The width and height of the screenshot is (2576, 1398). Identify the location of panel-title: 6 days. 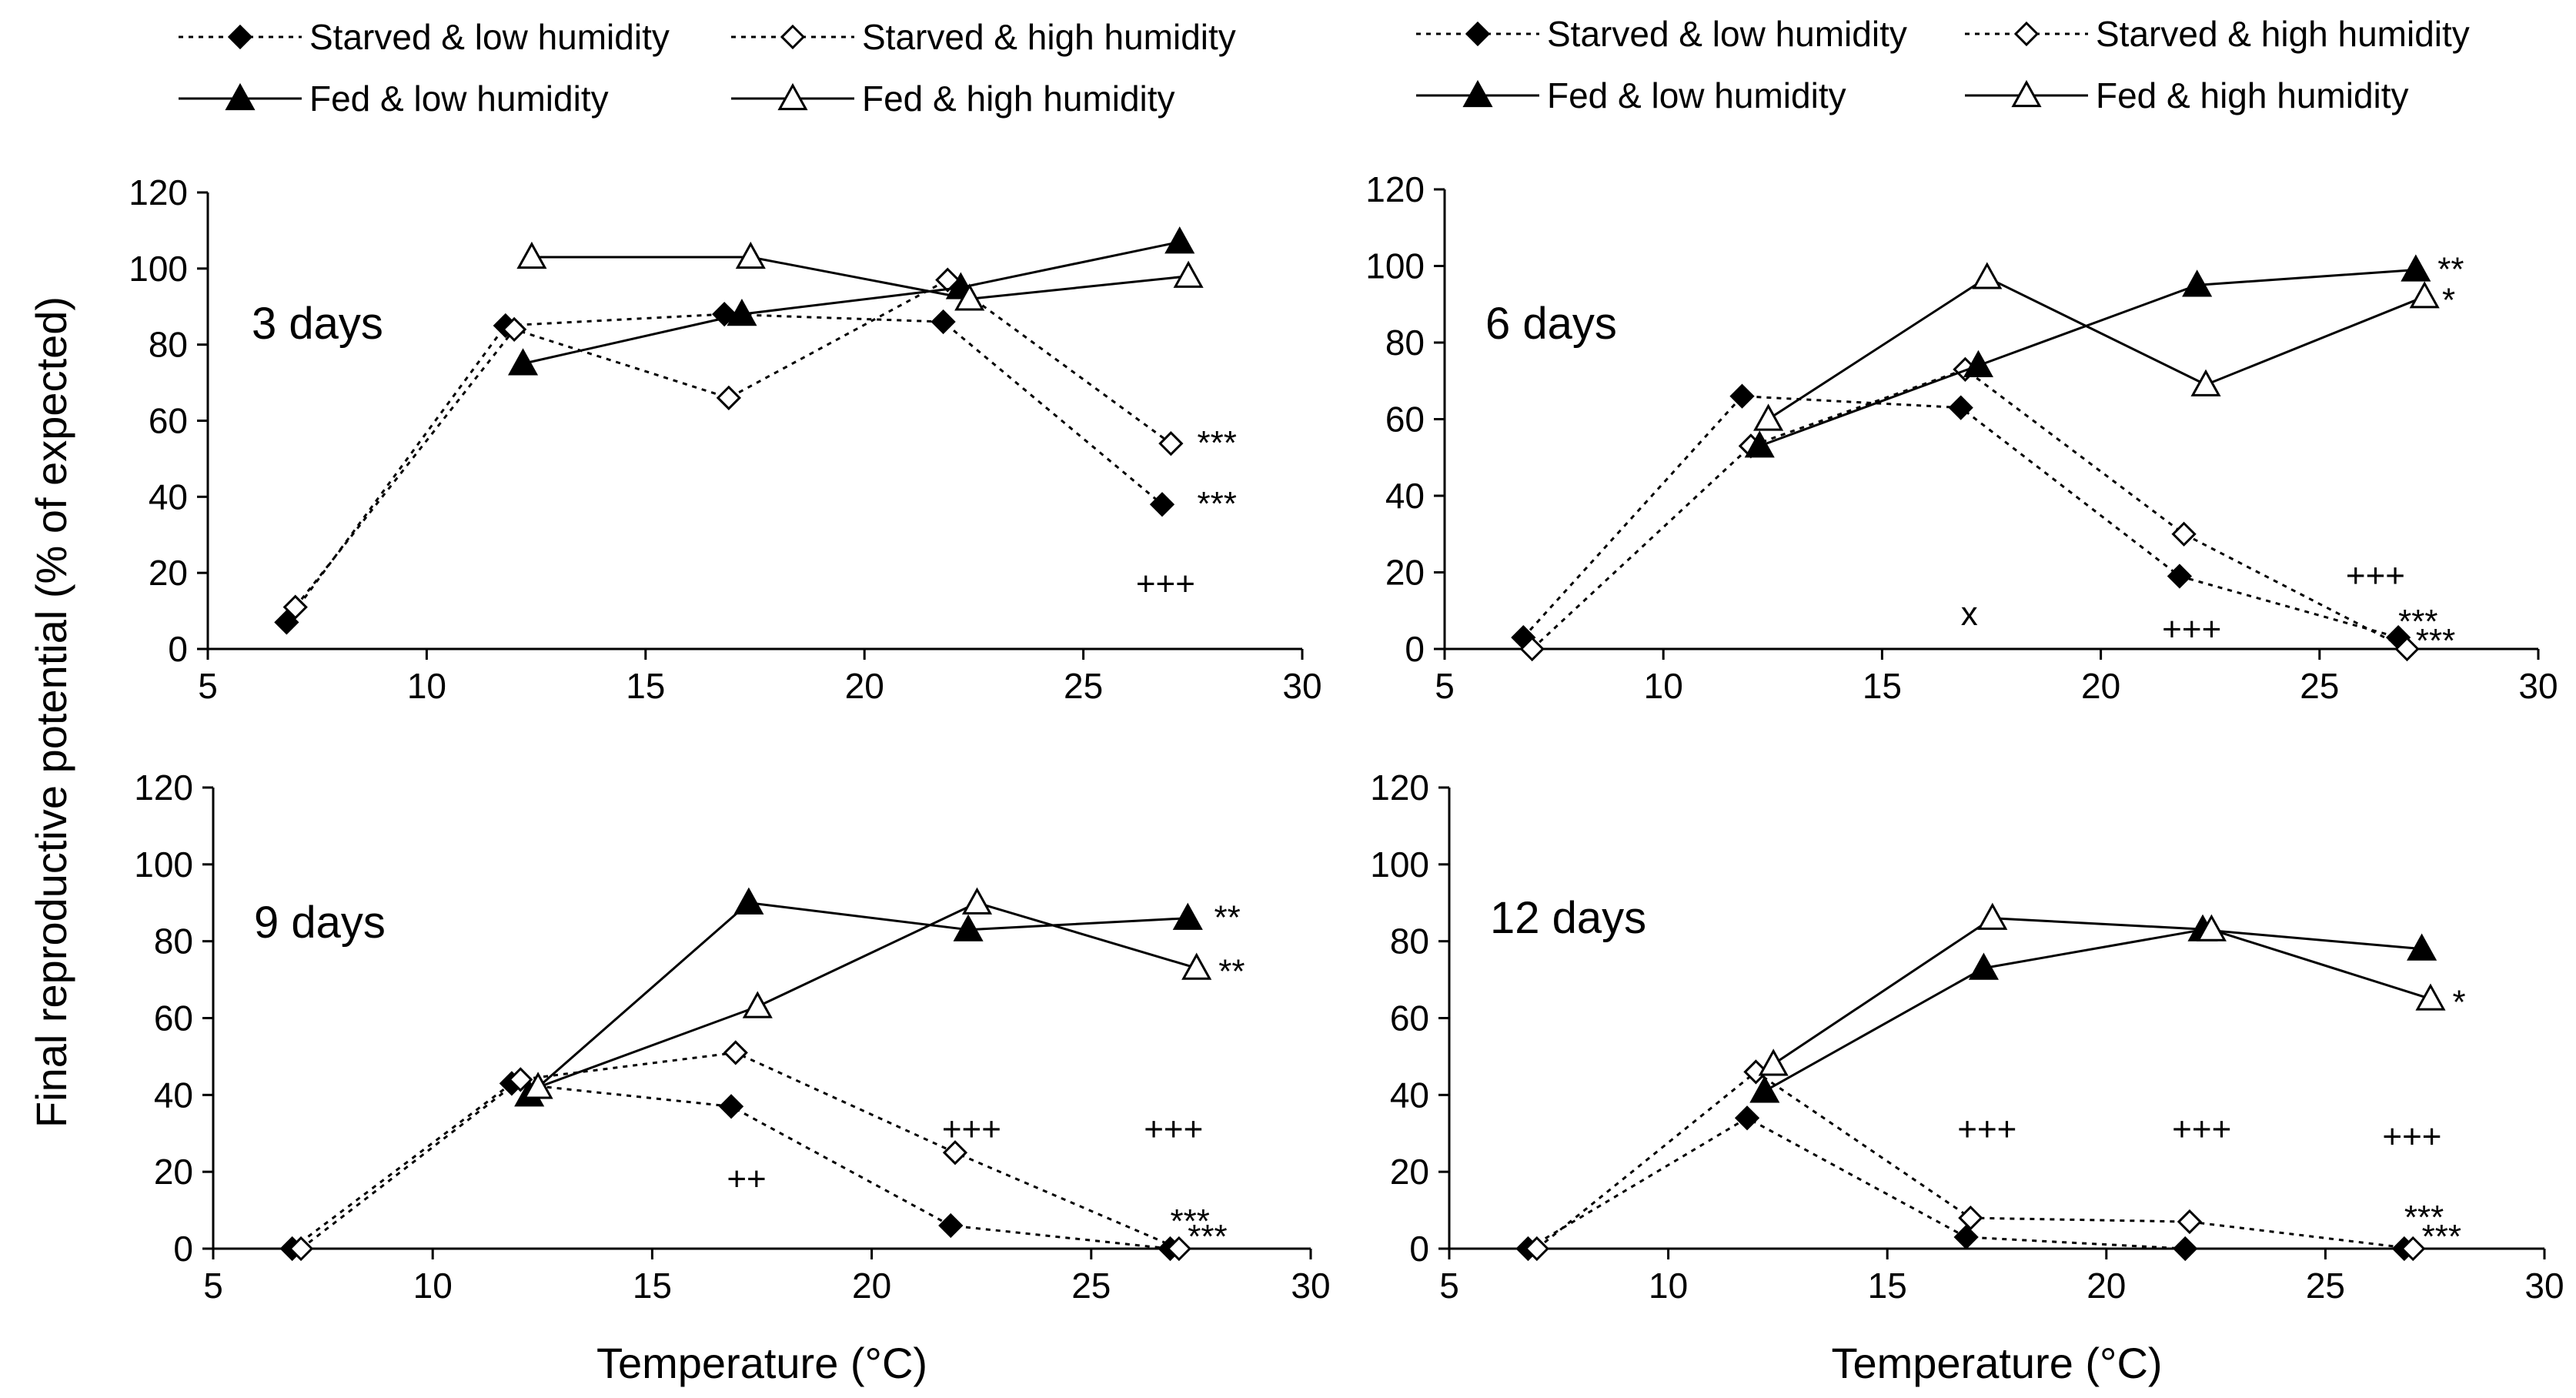
(1551, 324).